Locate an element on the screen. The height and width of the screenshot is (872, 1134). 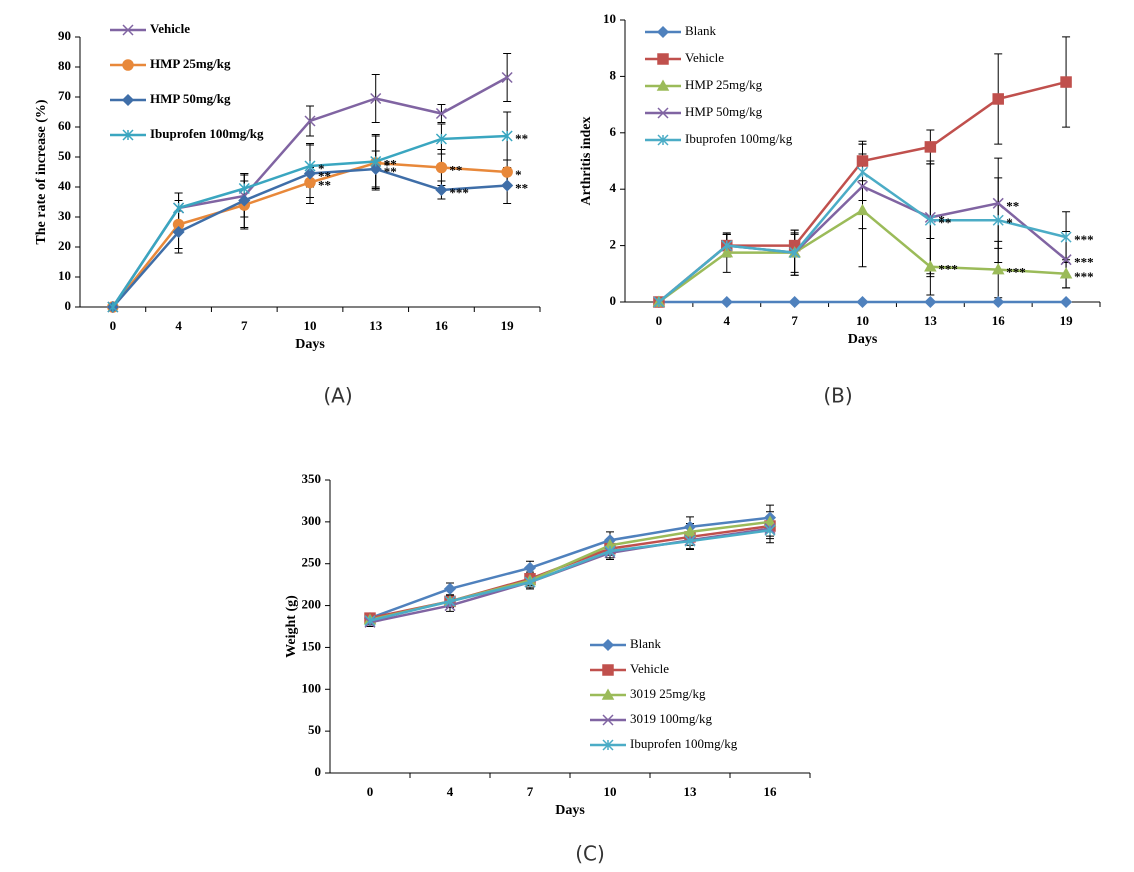
y-tick-label: 30 is located at coordinates (64, 215).